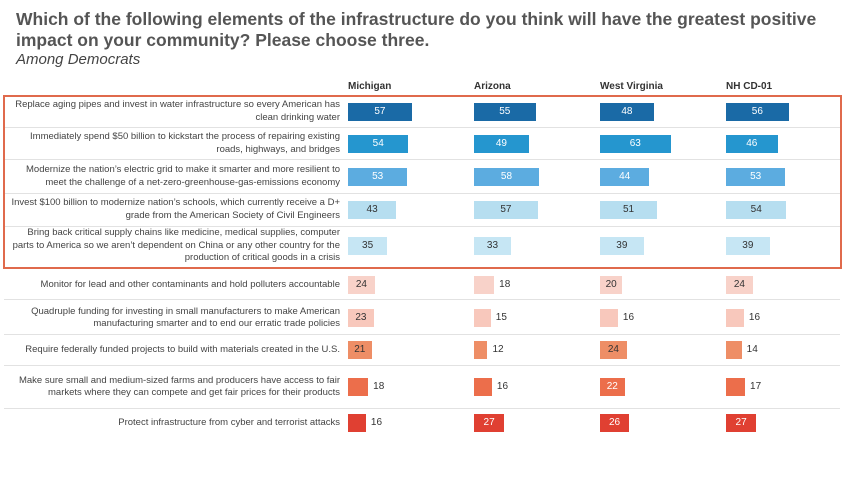 The height and width of the screenshot is (479, 850). What do you see at coordinates (749, 86) in the screenshot?
I see `column-header: NH CD-01` at bounding box center [749, 86].